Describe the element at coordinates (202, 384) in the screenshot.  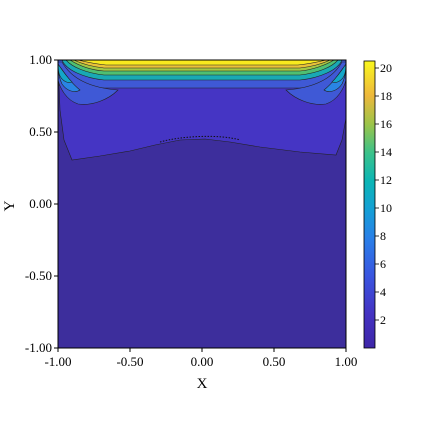
I see `x-axis-title: X` at that location.